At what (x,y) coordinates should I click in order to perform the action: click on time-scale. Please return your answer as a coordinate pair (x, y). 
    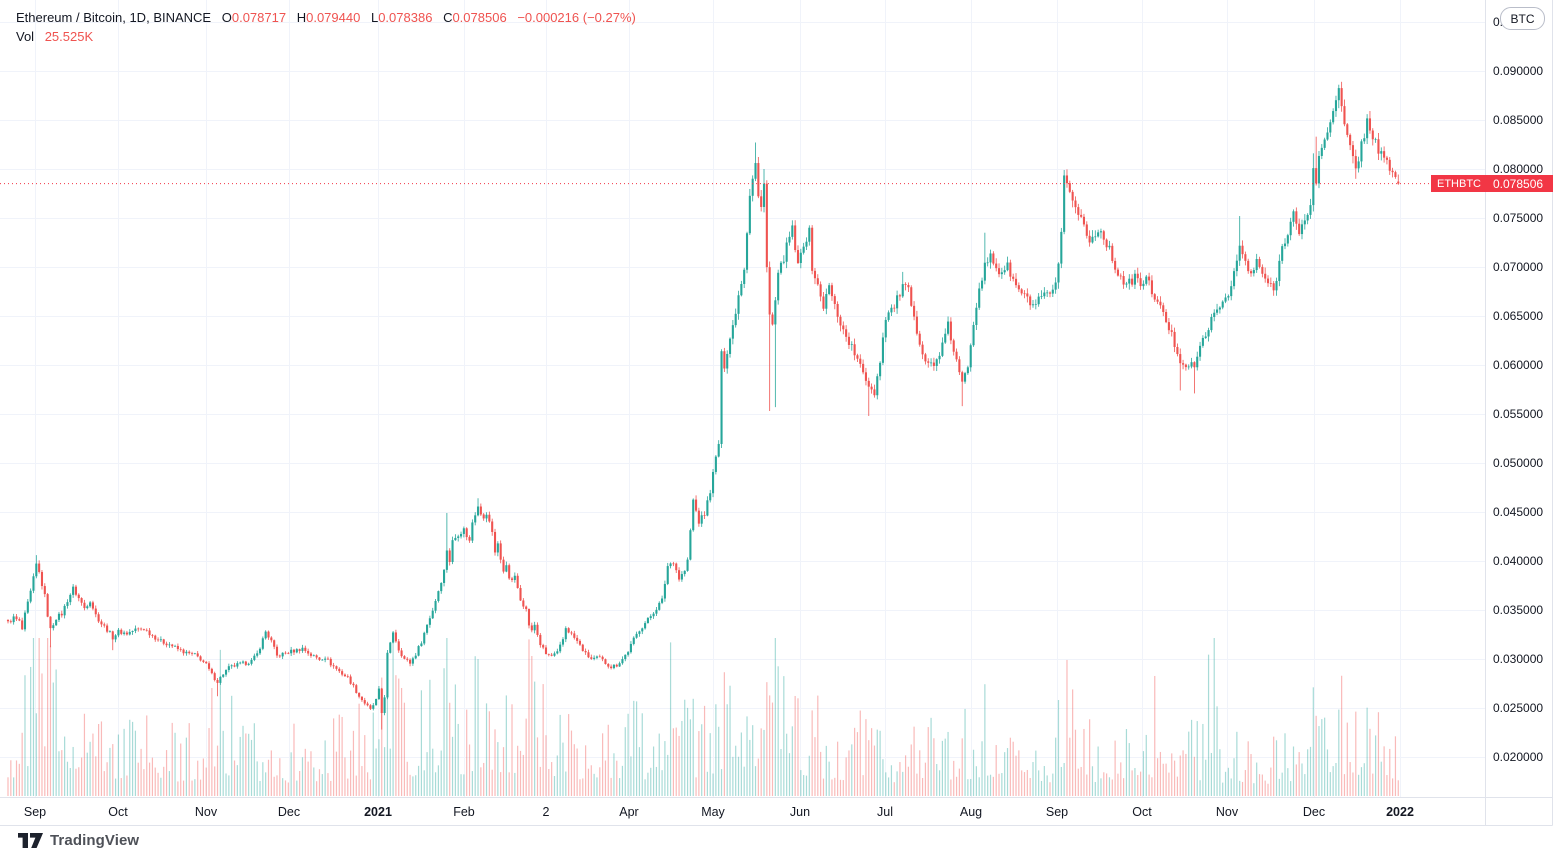
    Looking at the image, I should click on (776, 812).